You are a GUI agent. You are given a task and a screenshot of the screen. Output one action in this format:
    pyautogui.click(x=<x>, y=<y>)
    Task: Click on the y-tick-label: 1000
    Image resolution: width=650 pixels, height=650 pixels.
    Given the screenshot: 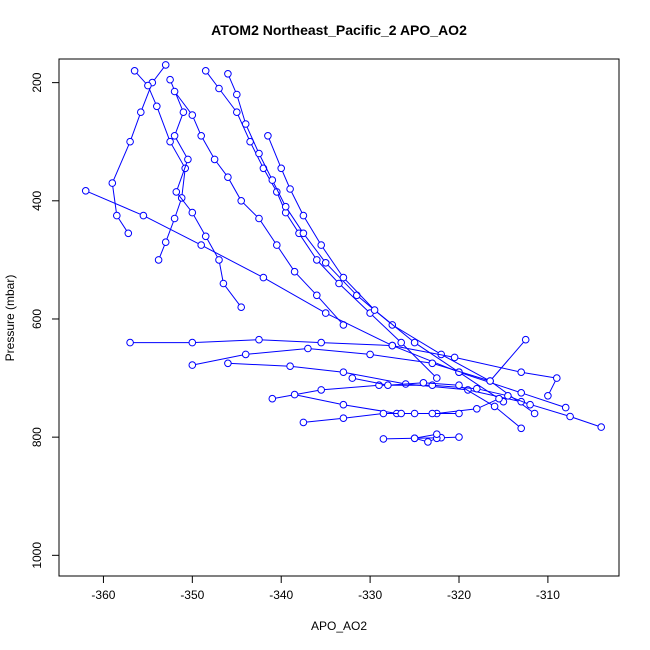 What is the action you would take?
    pyautogui.click(x=37, y=555)
    